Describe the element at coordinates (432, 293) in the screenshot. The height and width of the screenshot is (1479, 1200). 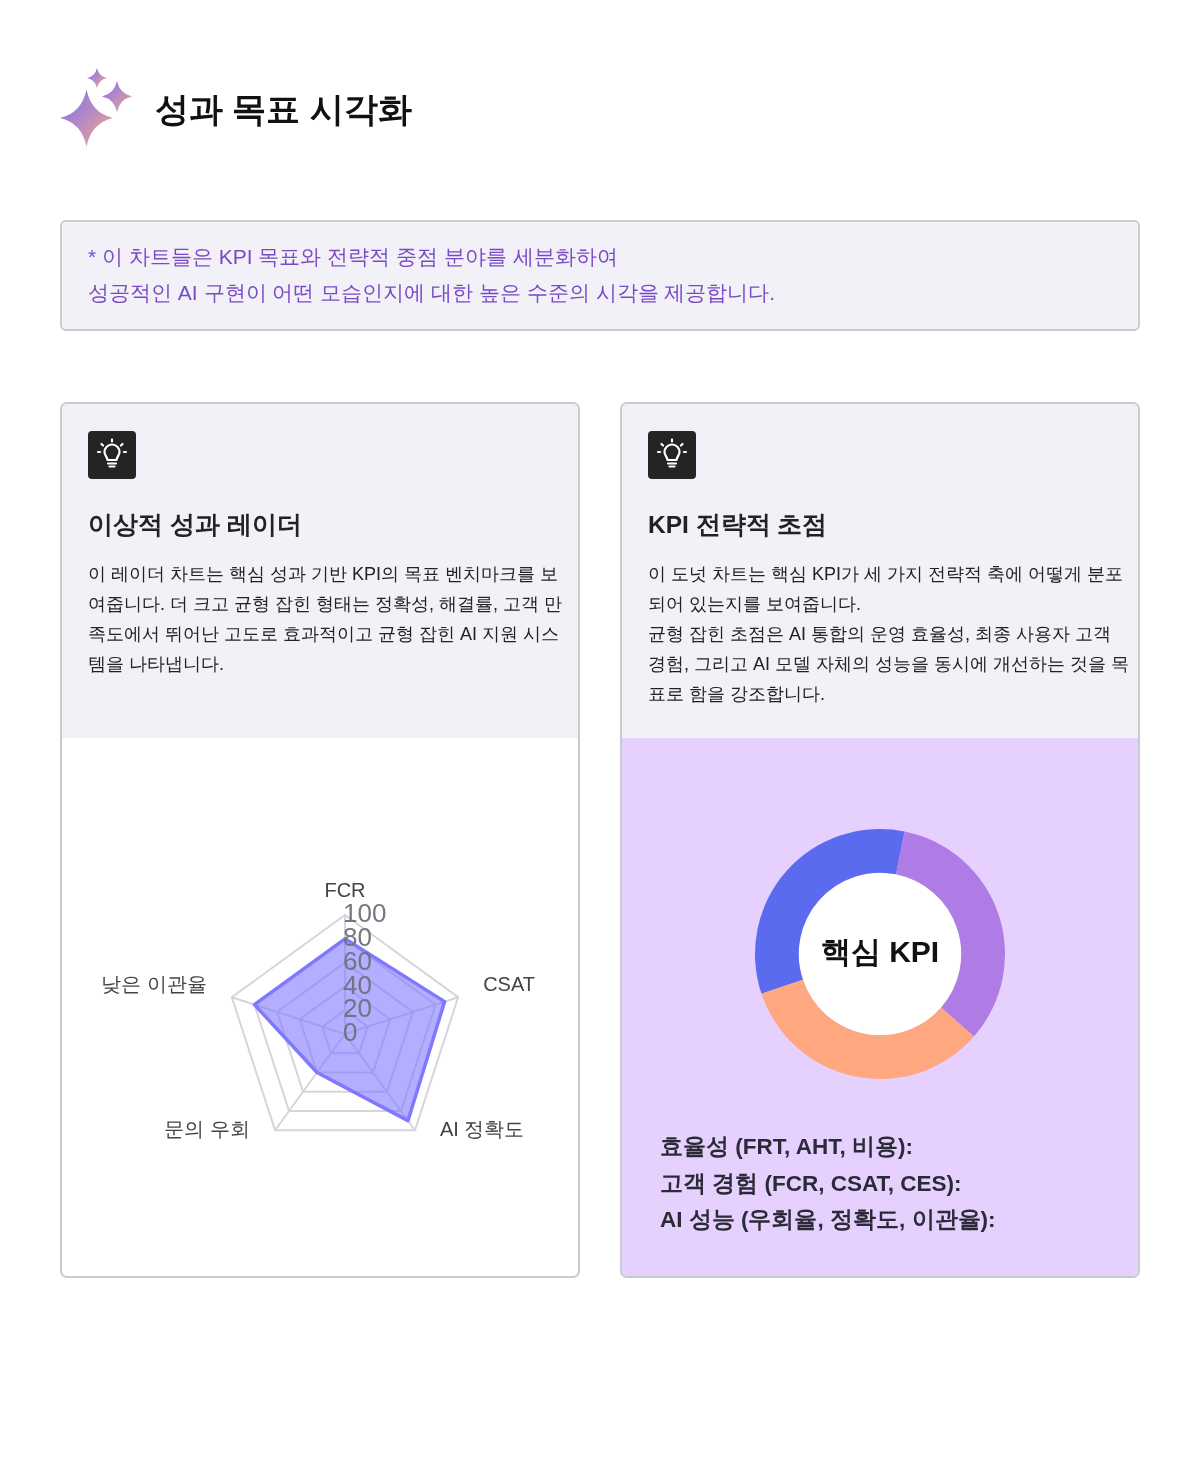
I see `text: 성공적인 AI 구현이 어떤 모습인지에 대한 높은 수준의 시각을 제공합니다.` at that location.